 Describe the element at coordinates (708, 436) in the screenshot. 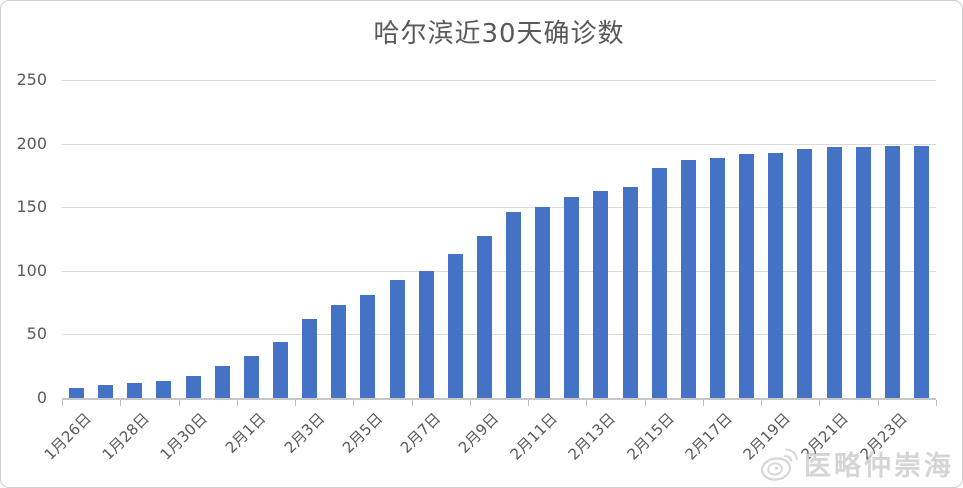

I see `x-axis-label: 2月17日` at that location.